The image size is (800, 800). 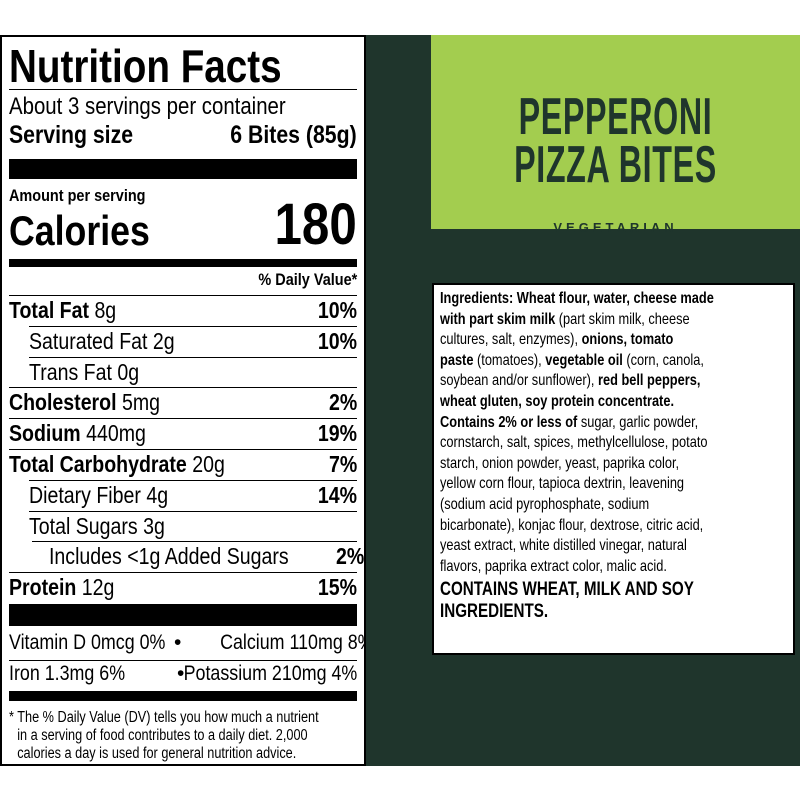 I want to click on vitamin-row: Iron 1.3mg 6% • Potassium 210mg 4%, so click(x=183, y=674).